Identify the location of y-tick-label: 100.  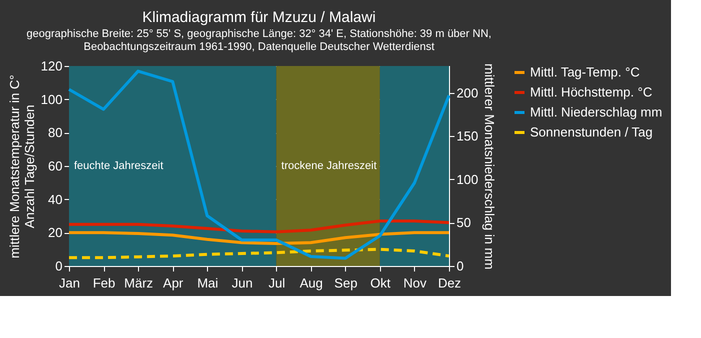
(51, 99).